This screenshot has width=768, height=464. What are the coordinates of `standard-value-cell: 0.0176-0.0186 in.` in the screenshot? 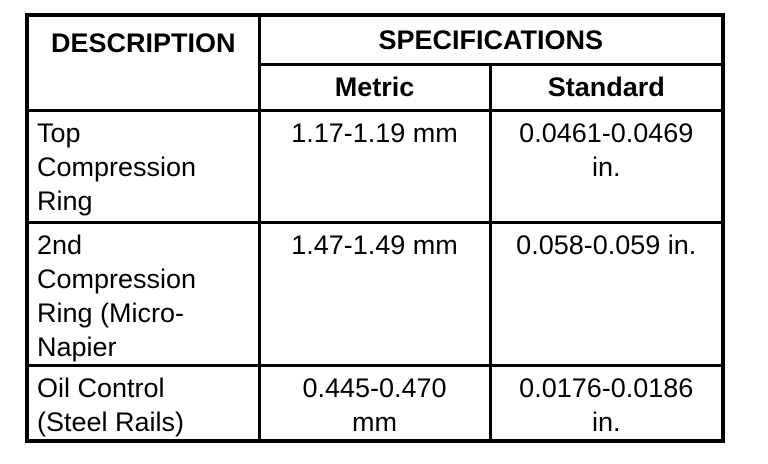 It's located at (606, 402).